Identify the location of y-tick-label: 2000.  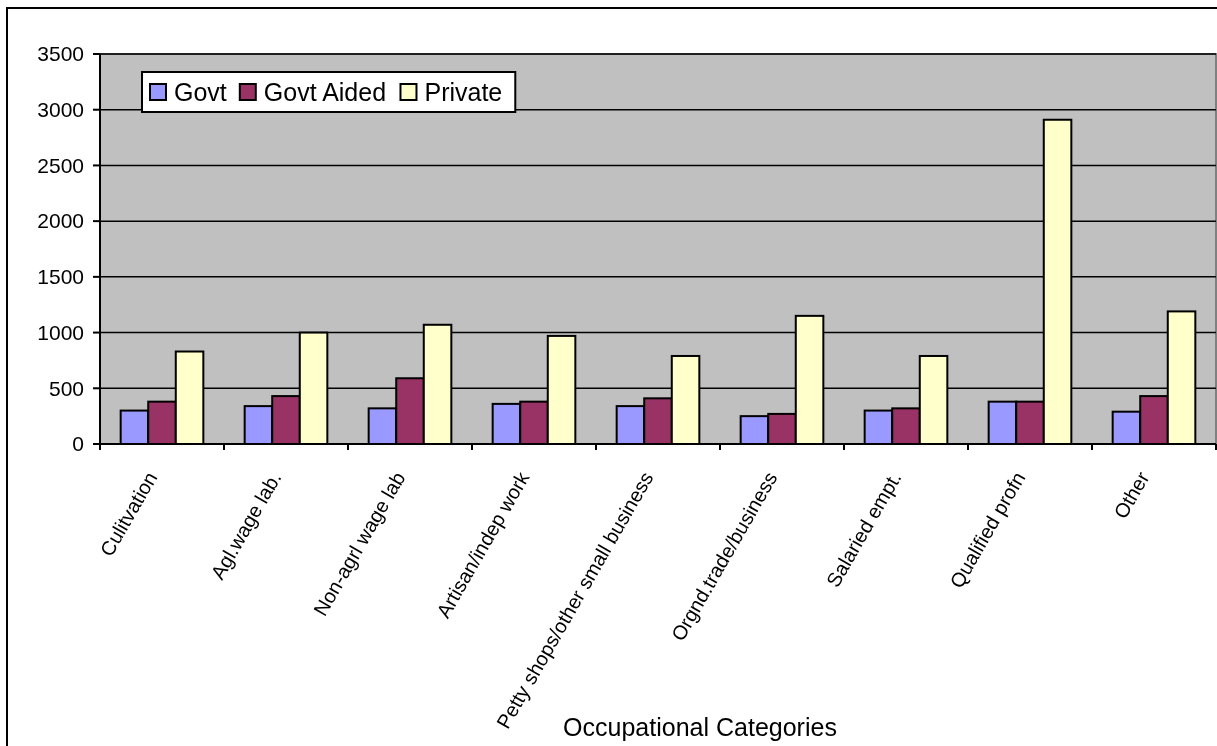
(60, 221).